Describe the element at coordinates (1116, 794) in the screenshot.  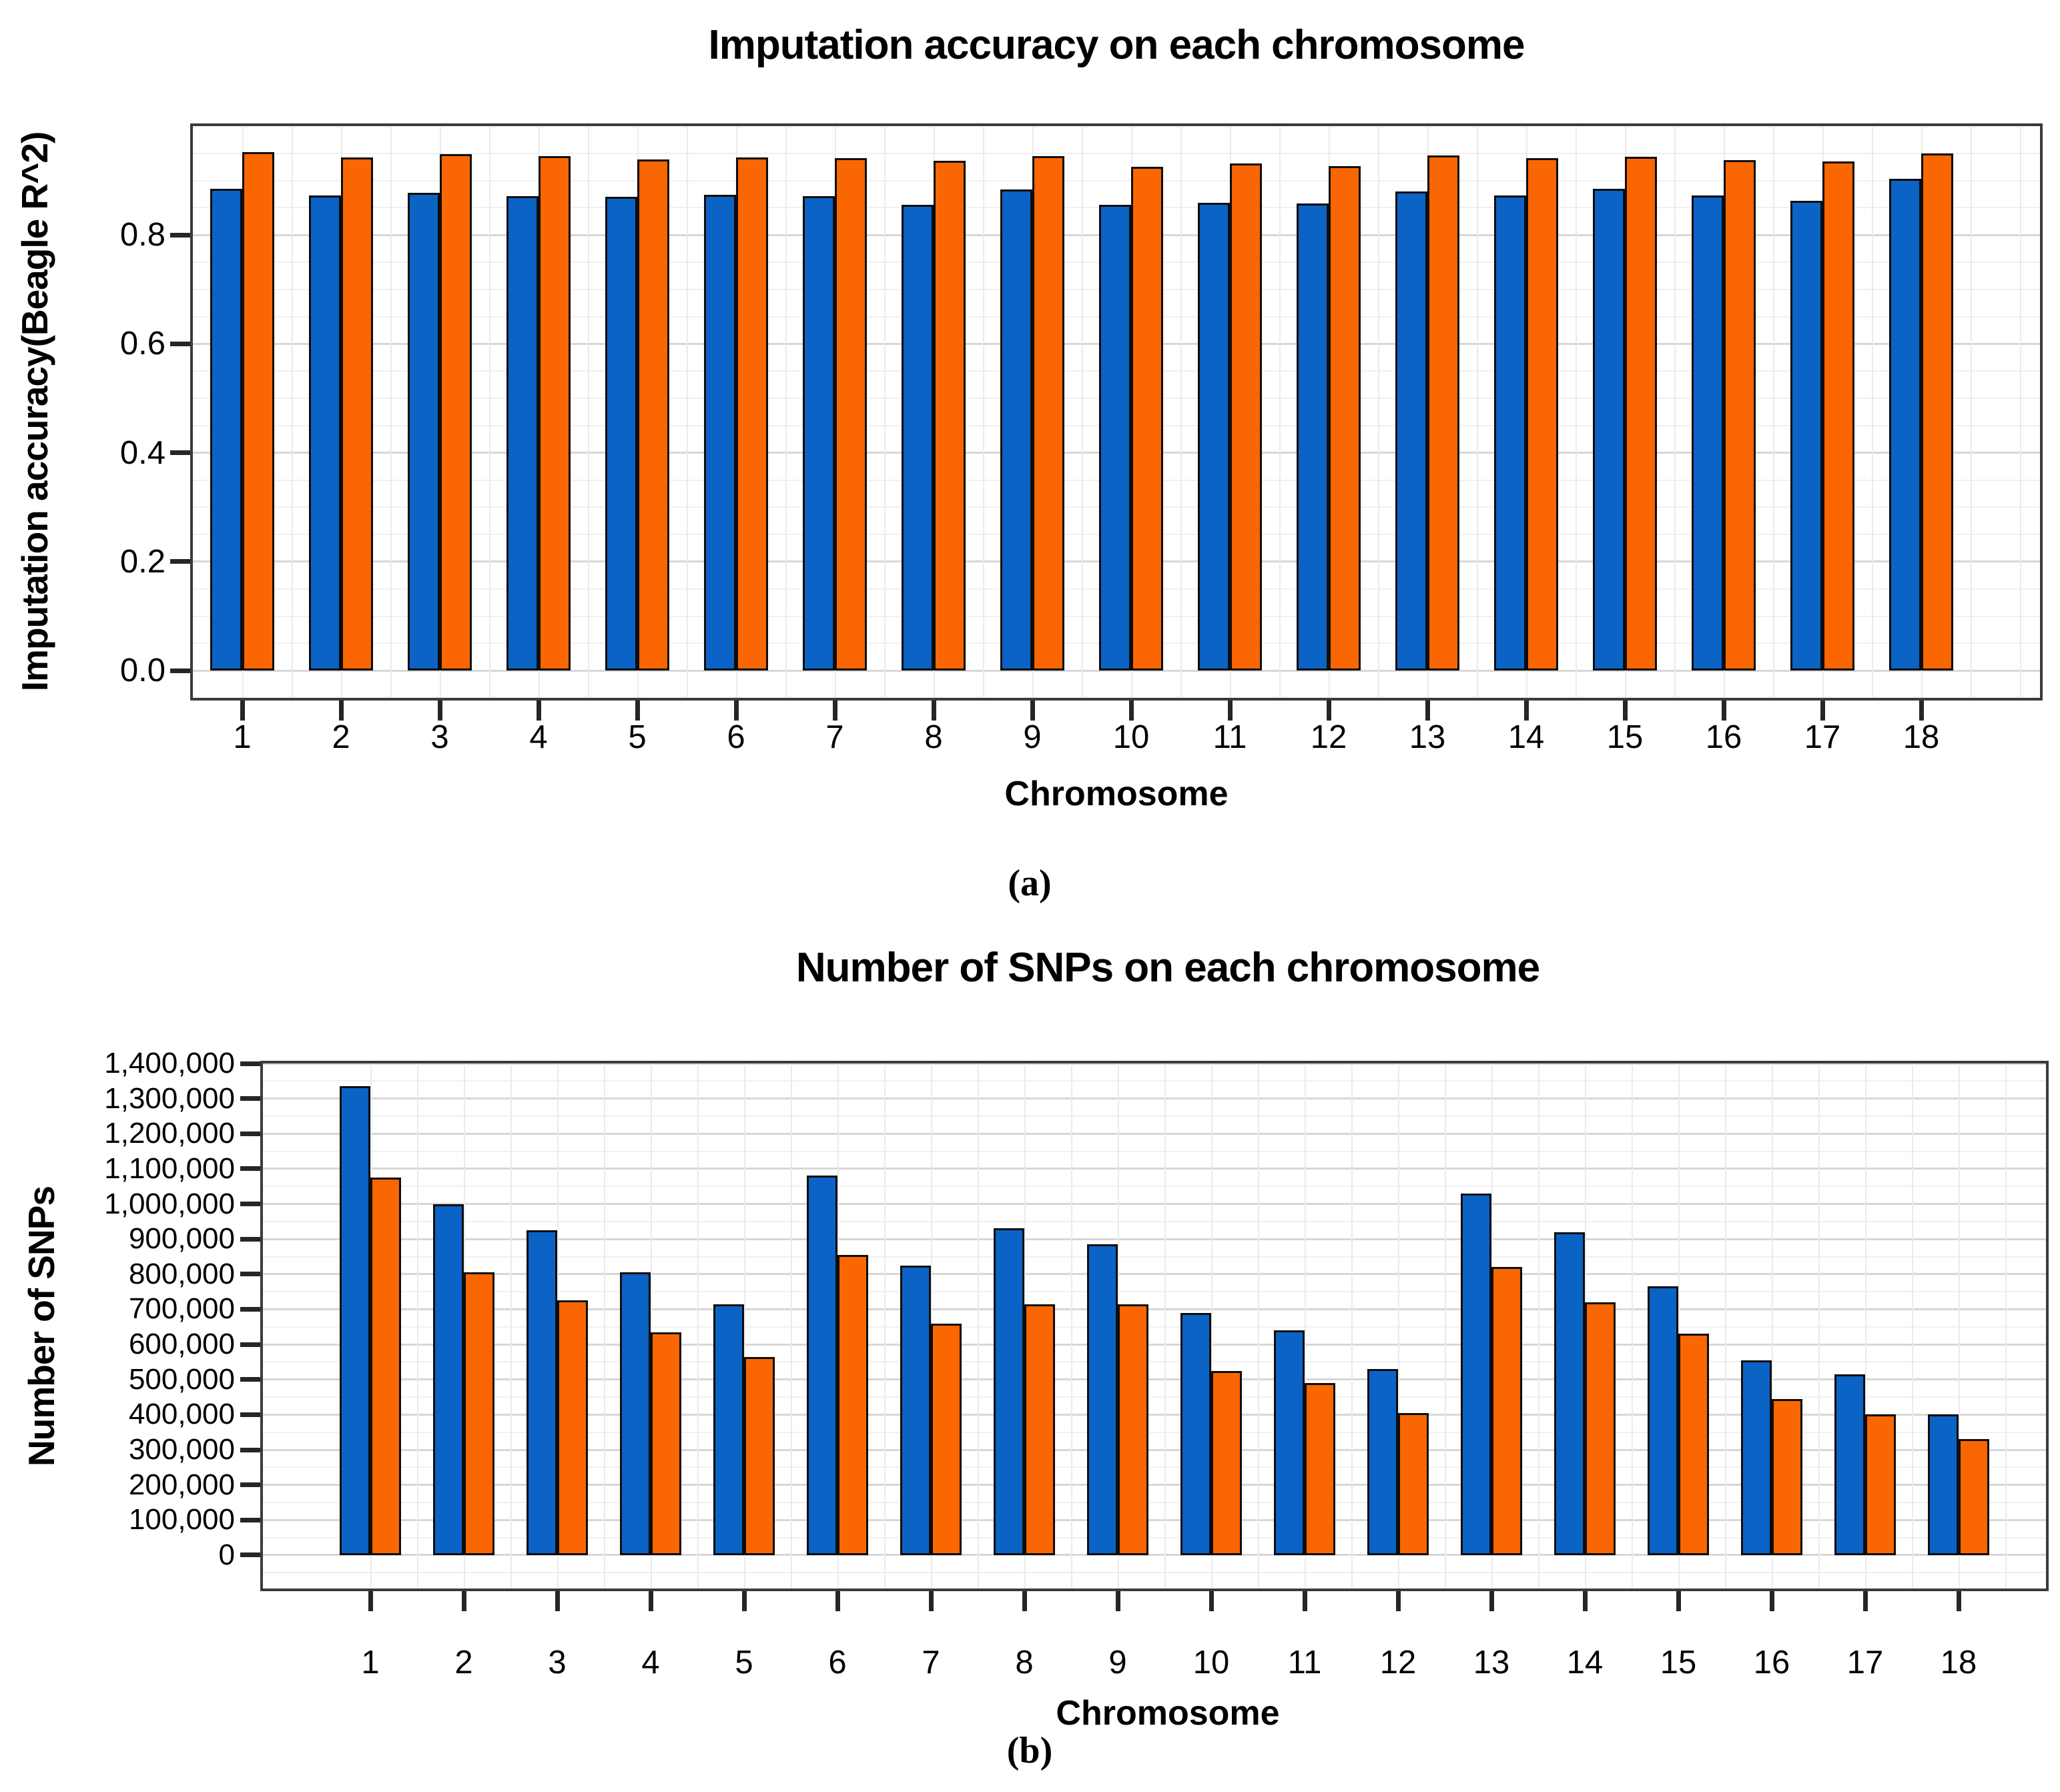
I see `chart-a-x-axis-label: Chromosome` at that location.